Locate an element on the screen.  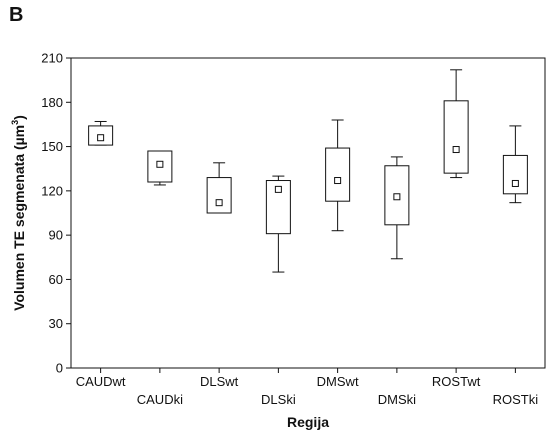
y-tick-label: 180 is located at coordinates (52, 102).